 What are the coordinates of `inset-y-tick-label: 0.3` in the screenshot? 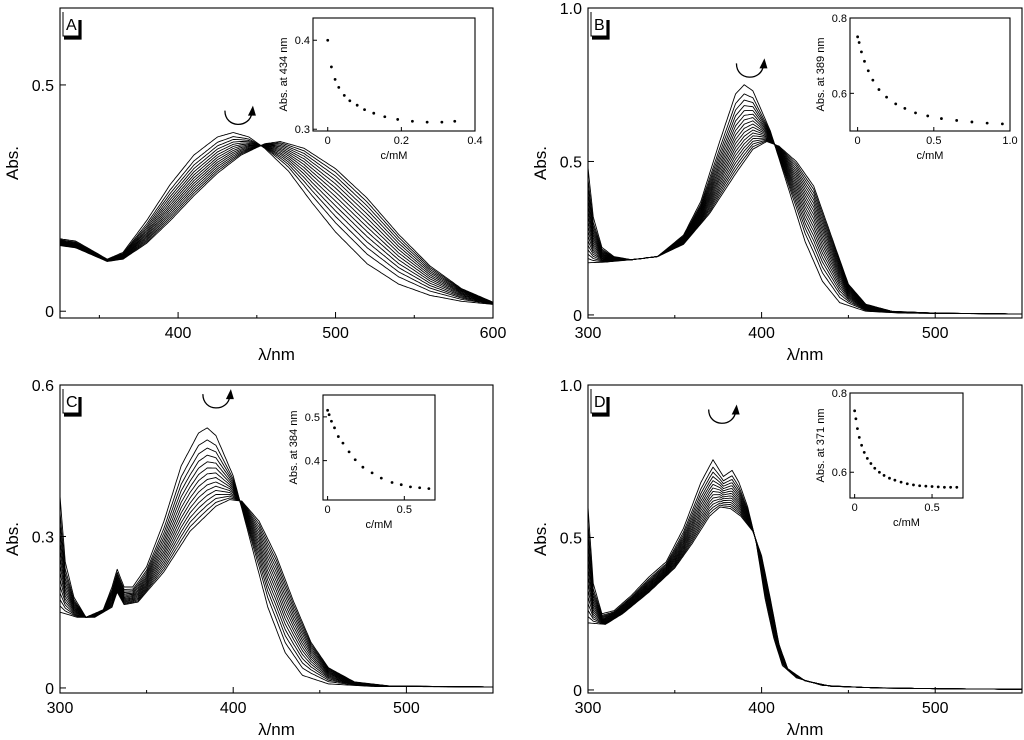 It's located at (302, 130).